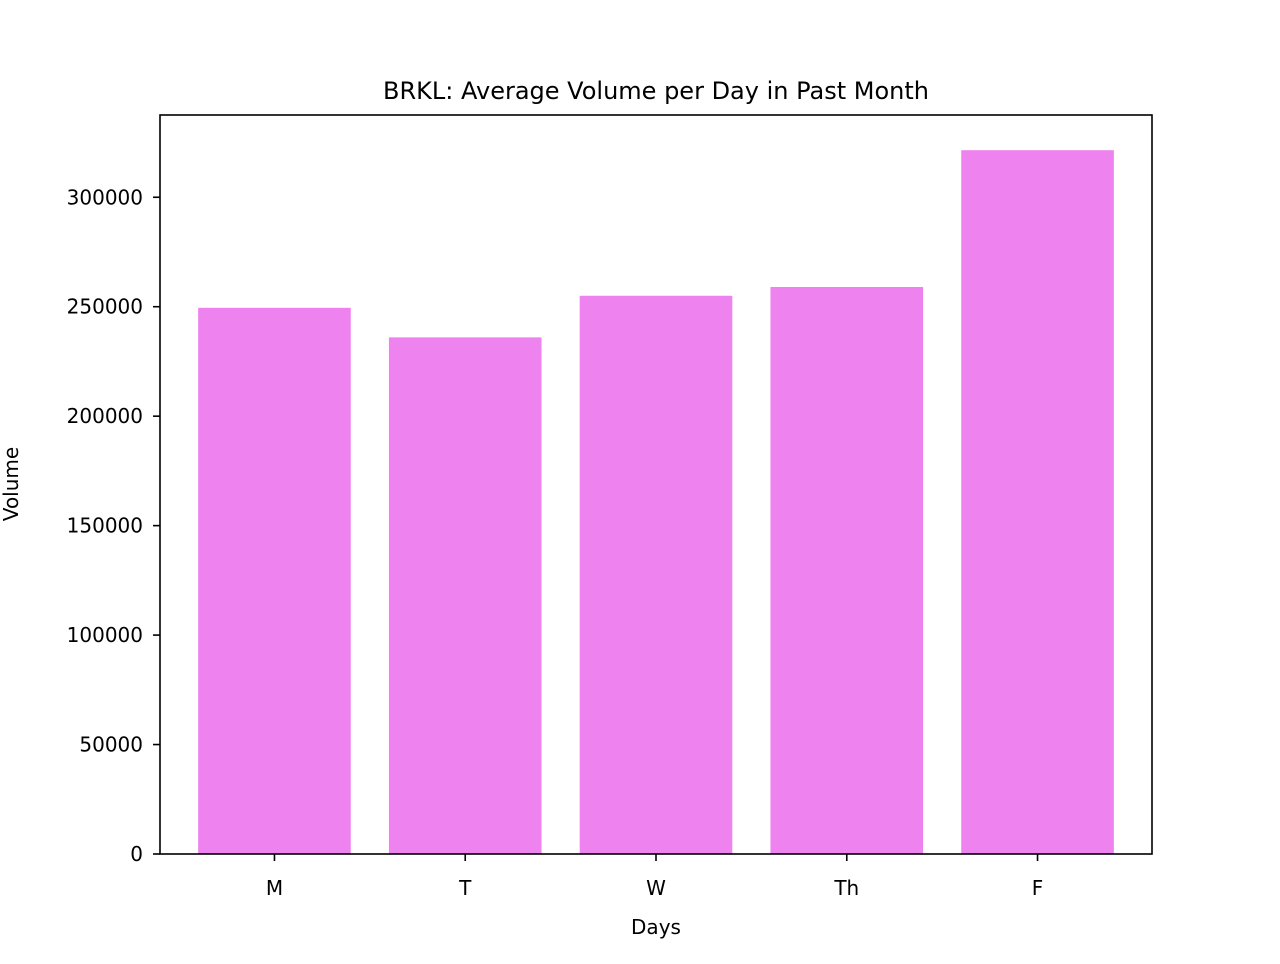 The height and width of the screenshot is (964, 1280). I want to click on y-tick-label: 300000, so click(105, 197).